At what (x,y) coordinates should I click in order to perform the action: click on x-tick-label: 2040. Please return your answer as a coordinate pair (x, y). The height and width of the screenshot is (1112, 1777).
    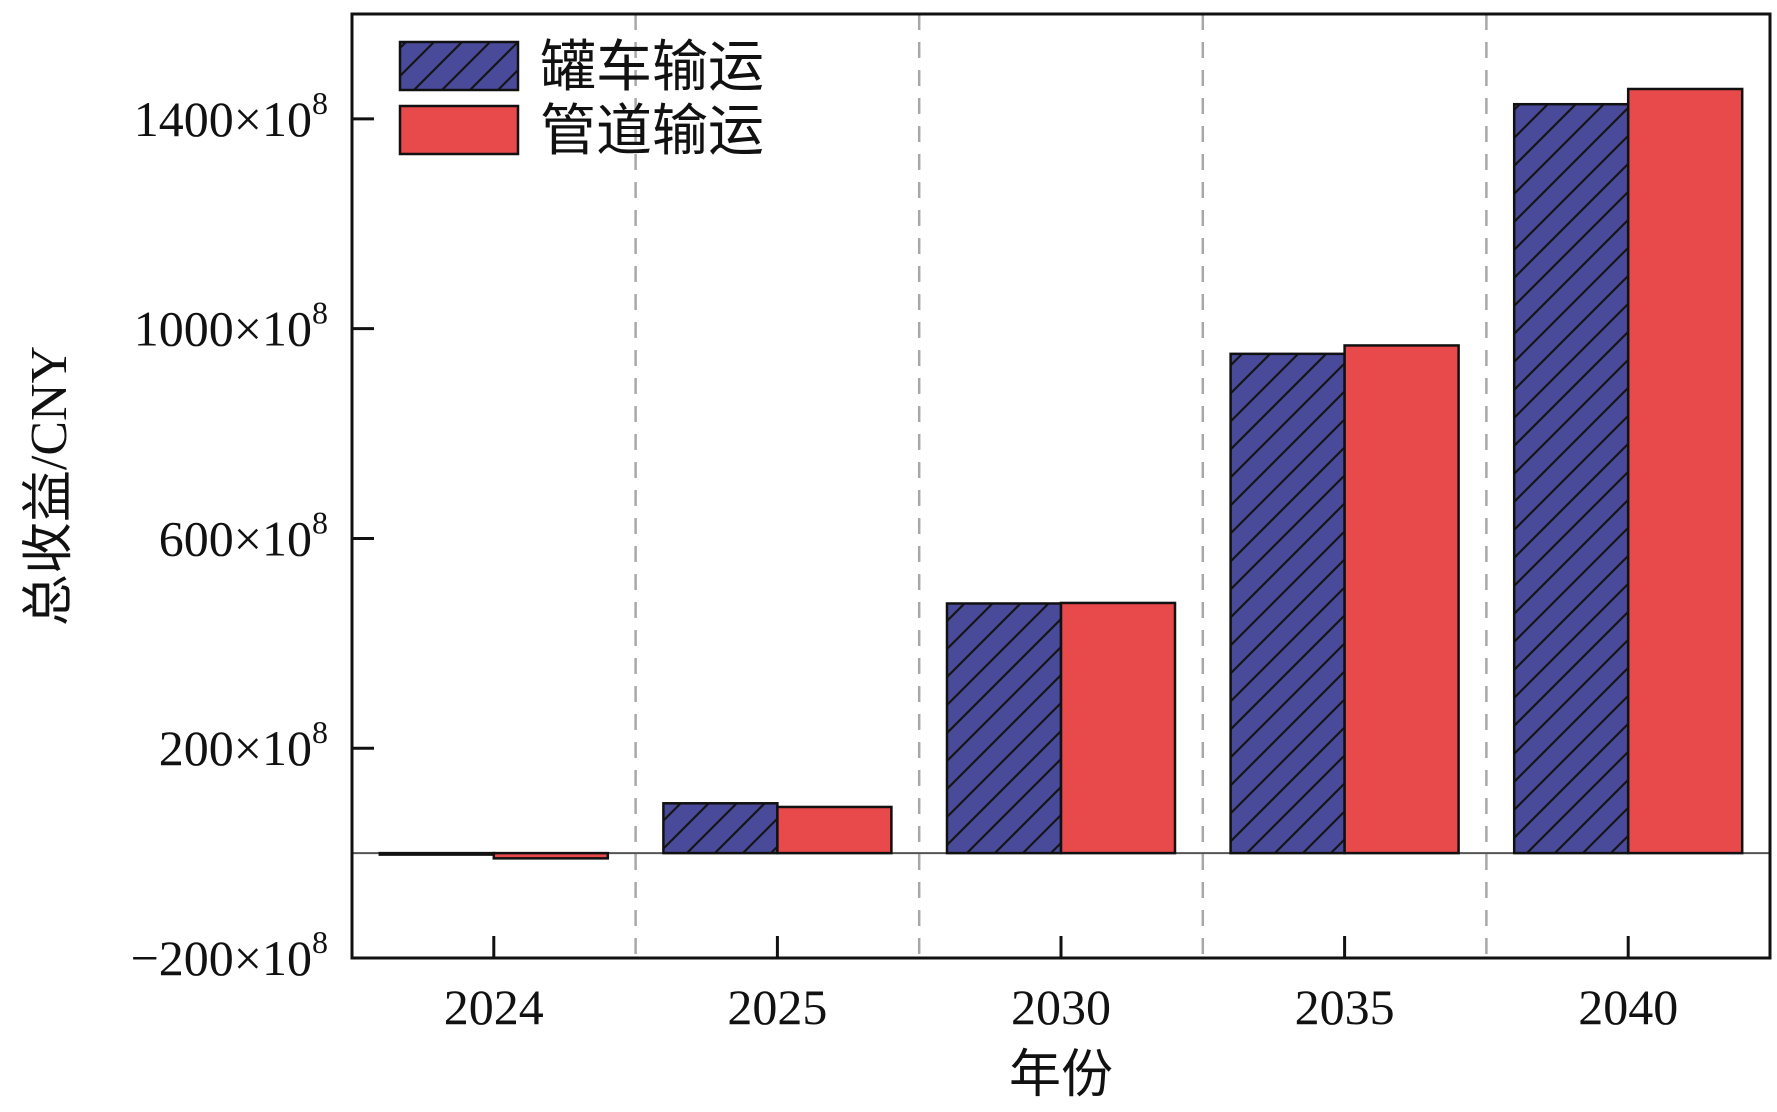
    Looking at the image, I should click on (1628, 1007).